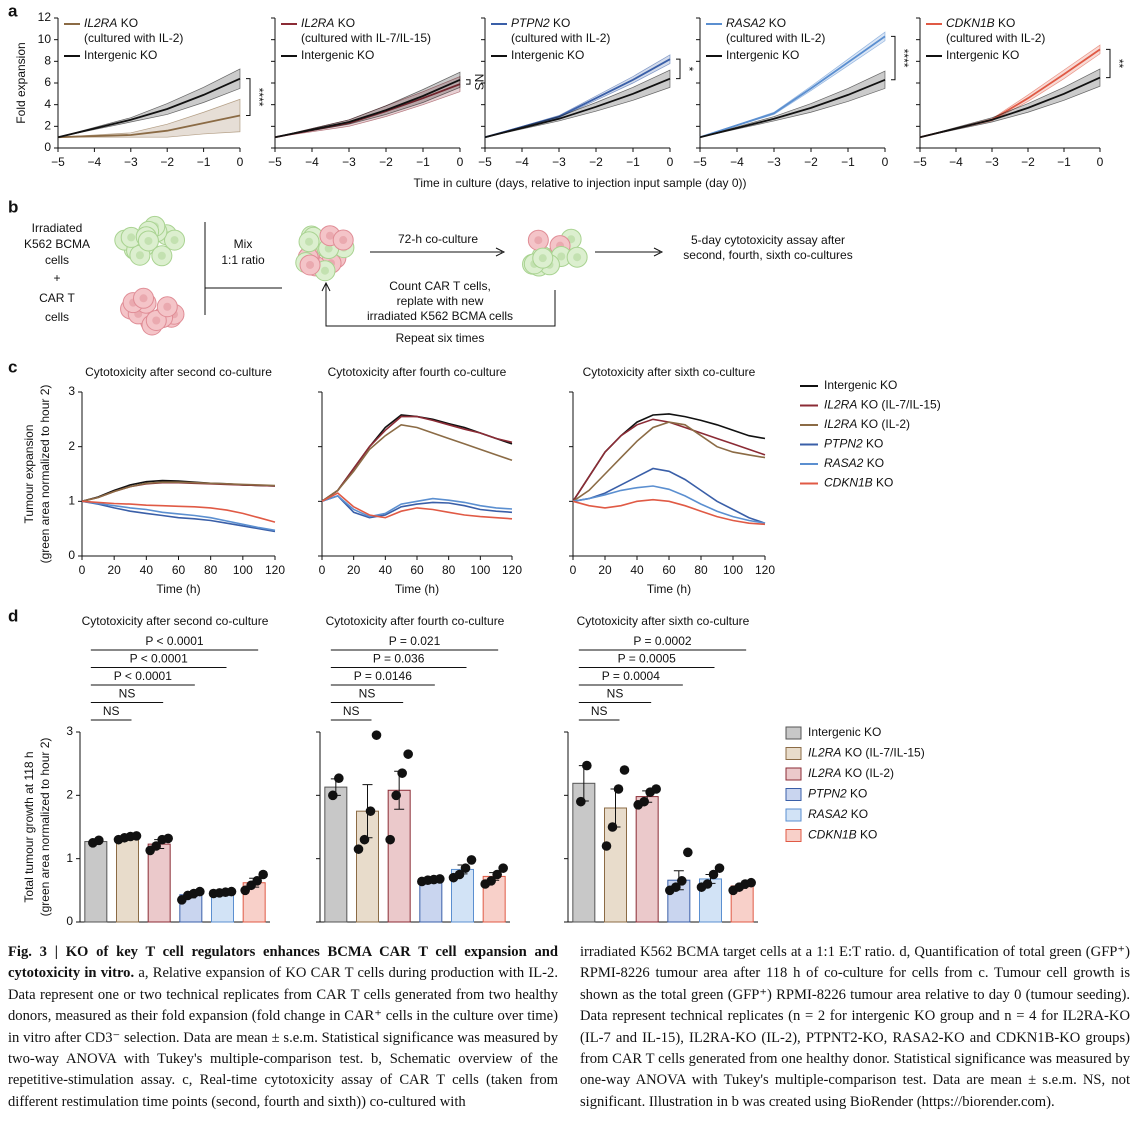 This screenshot has height=1146, width=1136. I want to click on x-tick-label: −4, so click(737, 162).